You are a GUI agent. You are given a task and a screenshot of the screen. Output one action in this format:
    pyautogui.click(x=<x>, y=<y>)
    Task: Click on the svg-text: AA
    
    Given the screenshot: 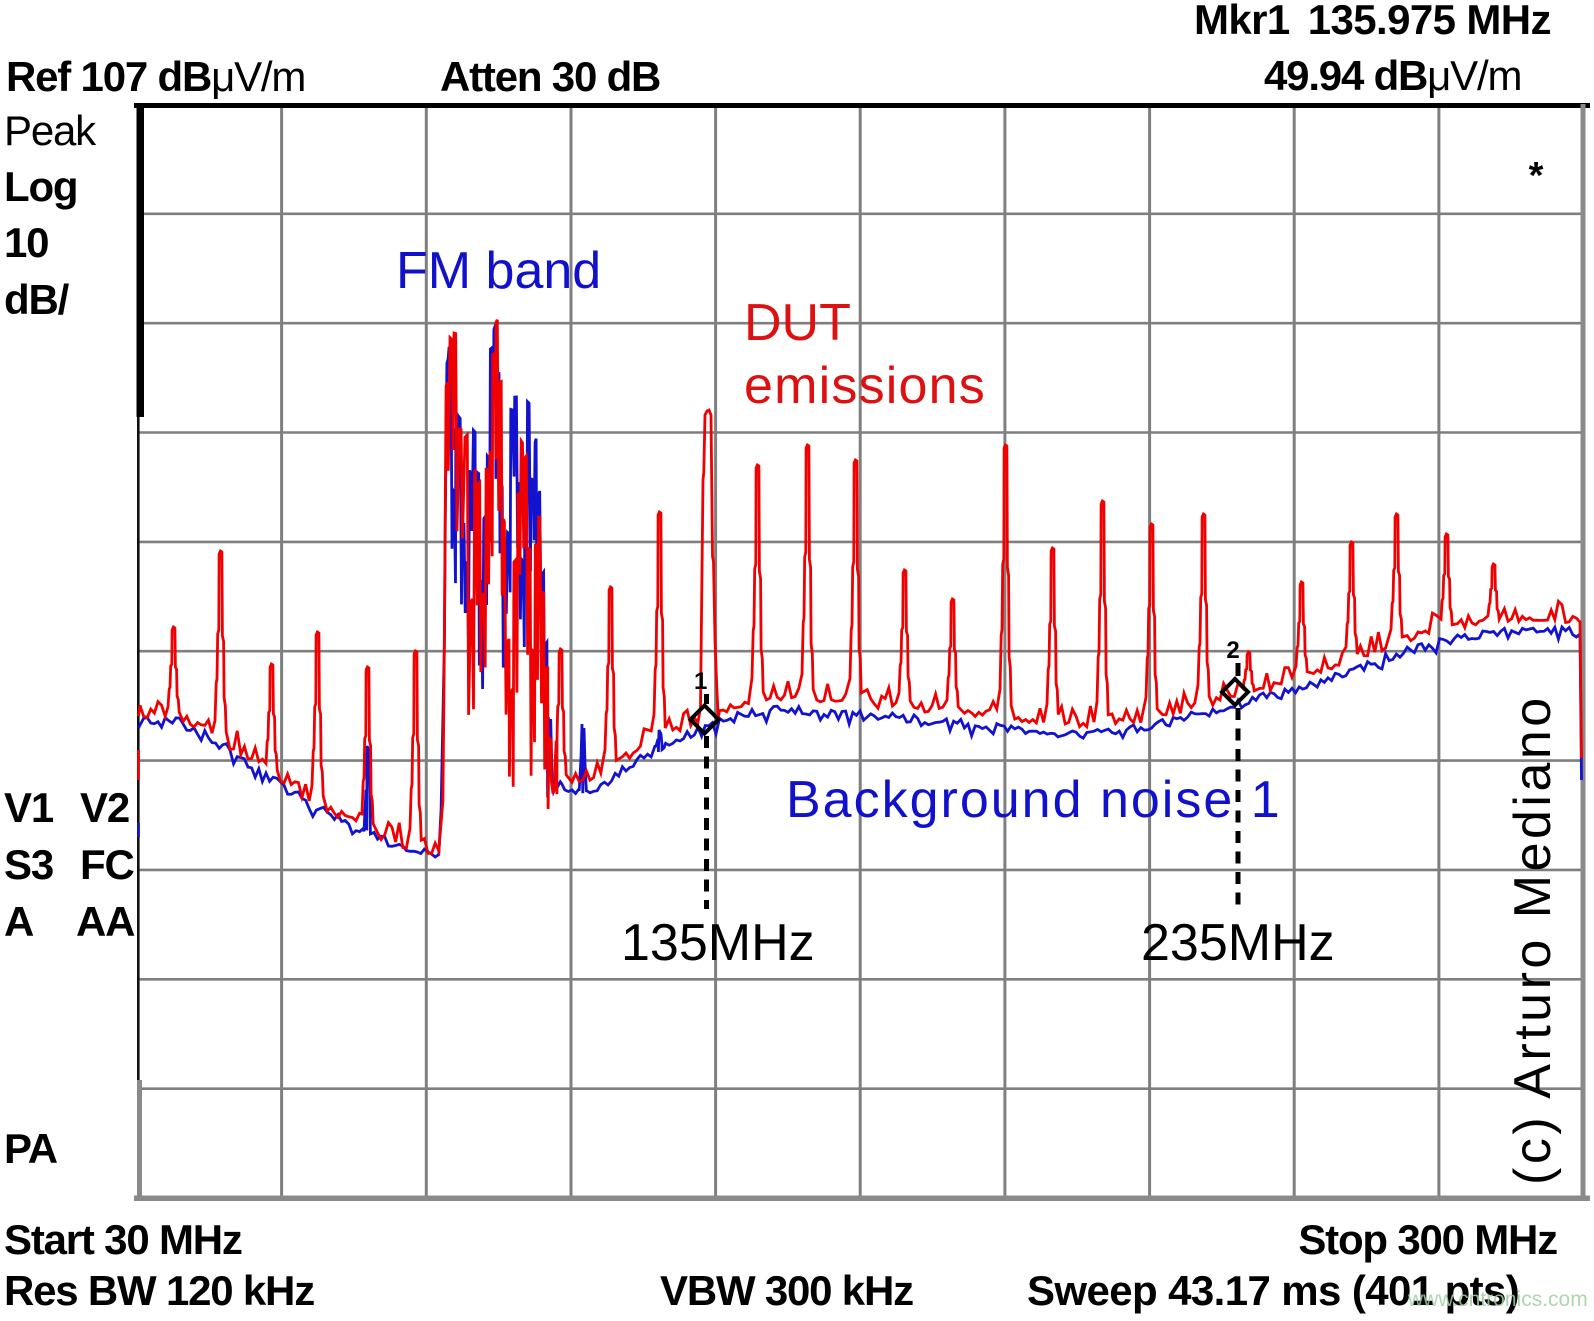 What is the action you would take?
    pyautogui.click(x=105, y=921)
    